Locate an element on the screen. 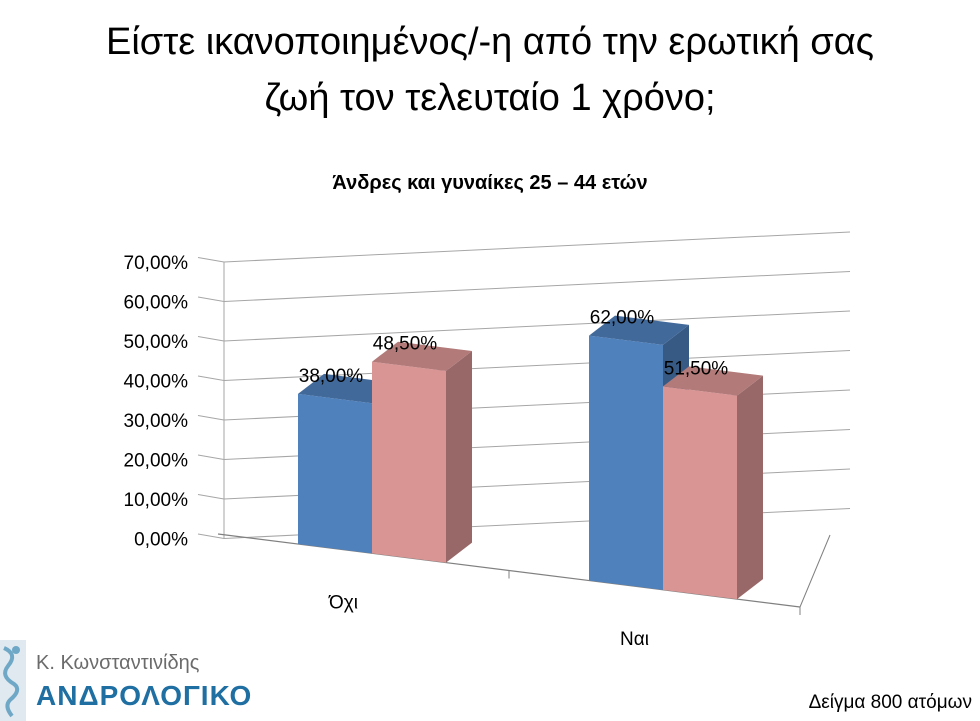 The height and width of the screenshot is (721, 980). data-label: 48,50% is located at coordinates (405, 344).